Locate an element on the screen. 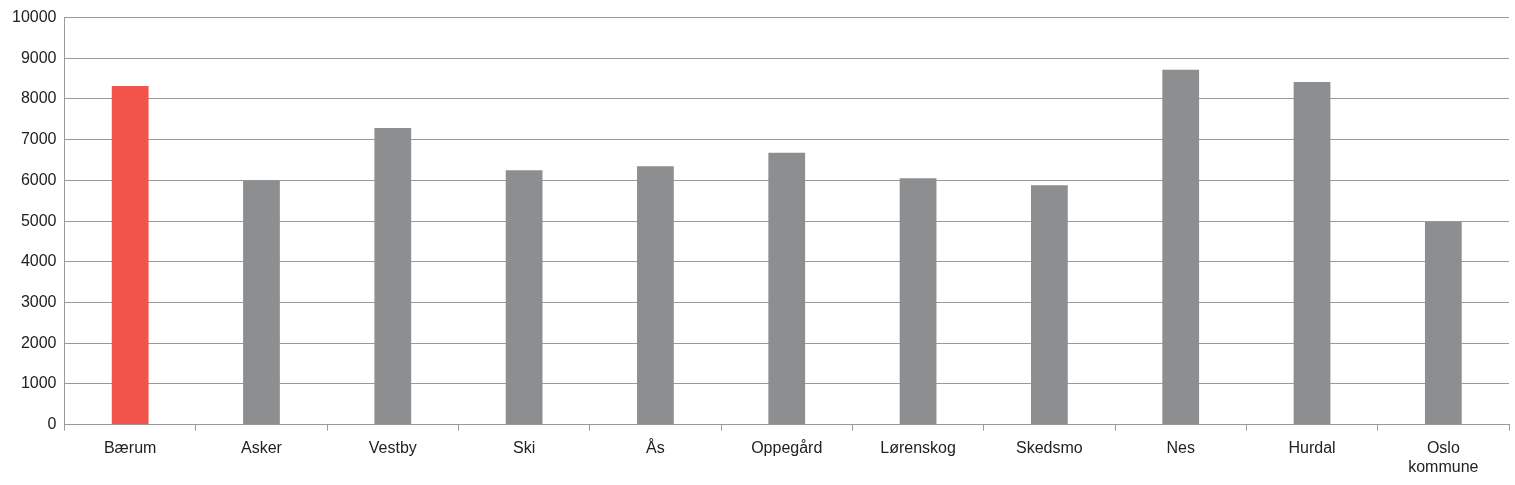 Image resolution: width=1515 pixels, height=485 pixels. x-tick-label: Vestby is located at coordinates (392, 447).